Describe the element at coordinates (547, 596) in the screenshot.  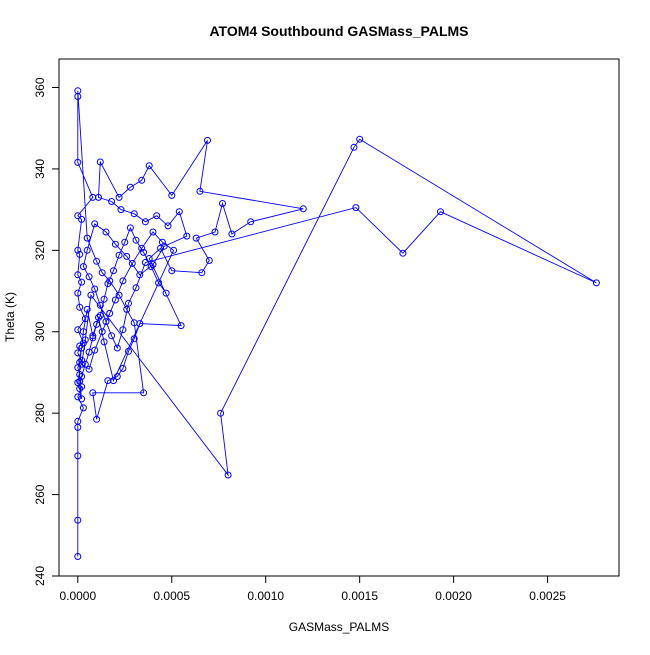
I see `x-tick-label: 0.0025` at that location.